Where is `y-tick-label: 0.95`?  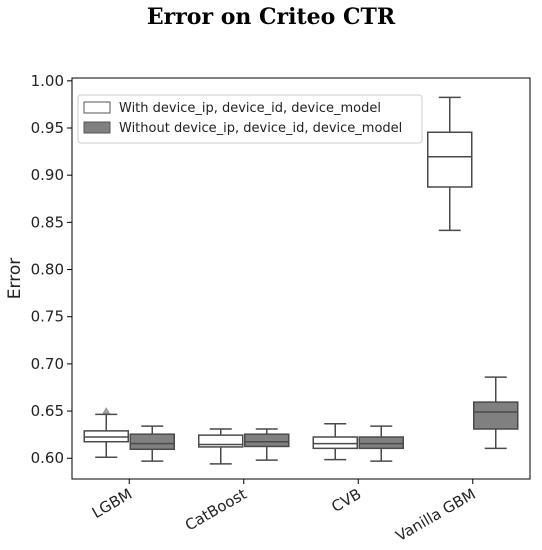
y-tick-label: 0.95 is located at coordinates (47, 128).